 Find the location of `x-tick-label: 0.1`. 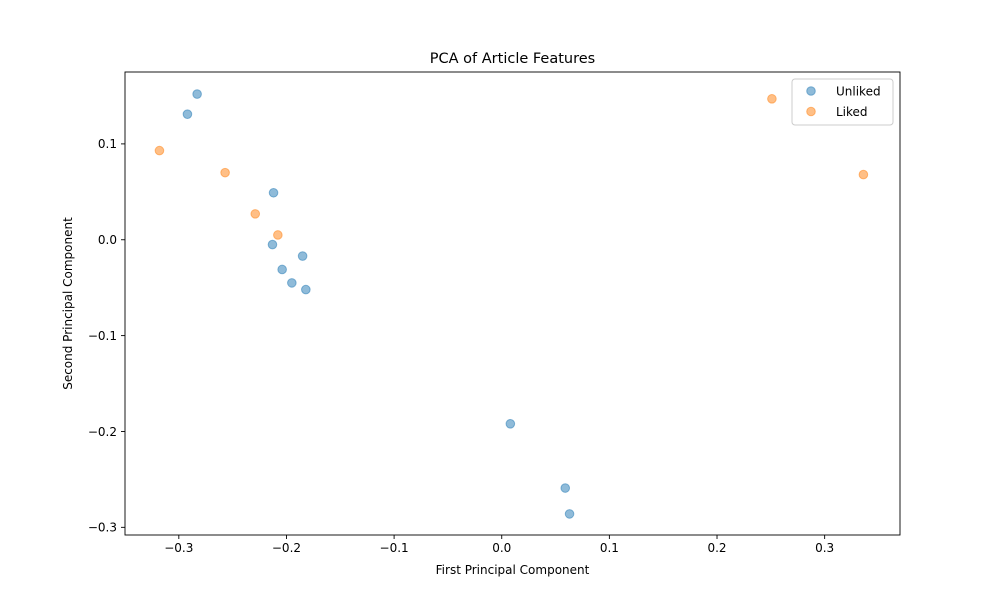

x-tick-label: 0.1 is located at coordinates (609, 548).